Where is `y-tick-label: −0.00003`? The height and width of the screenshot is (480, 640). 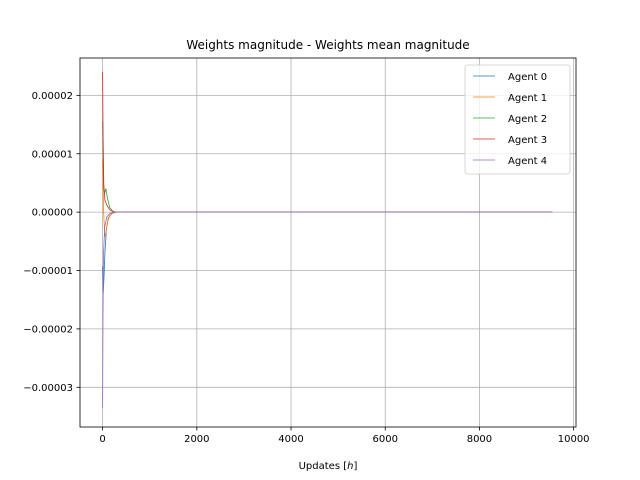
y-tick-label: −0.00003 is located at coordinates (48, 388).